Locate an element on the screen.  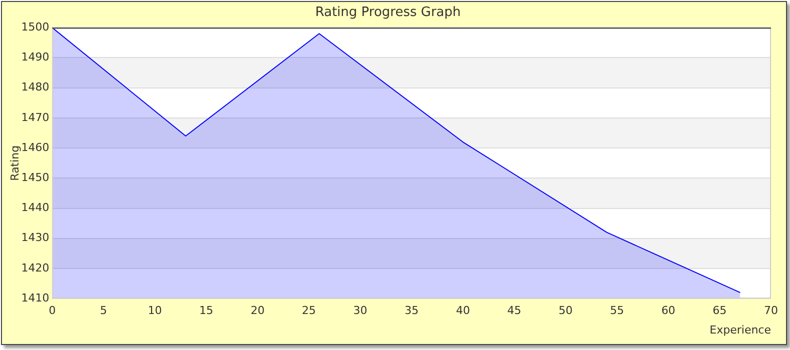
y-tick-label: 1420 is located at coordinates (35, 267).